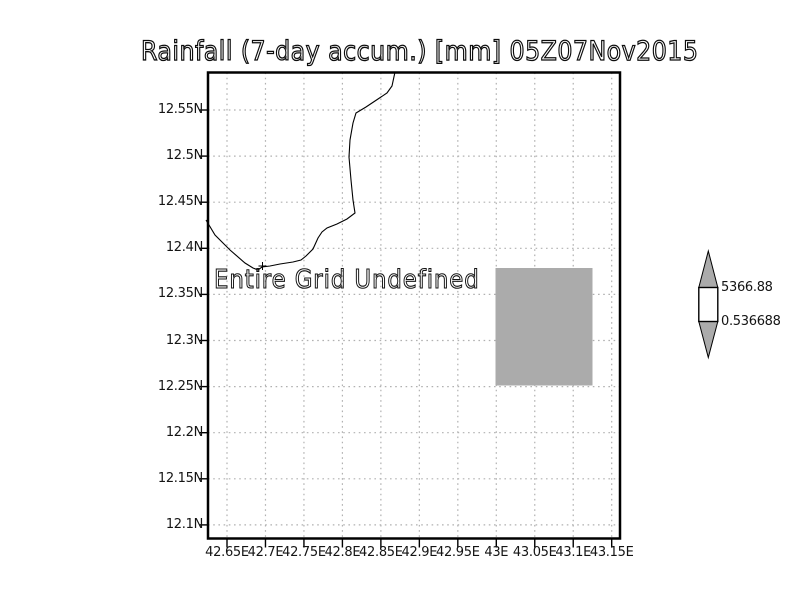 Image resolution: width=792 pixels, height=612 pixels. I want to click on colorbar-max-label: 5366.88, so click(747, 287).